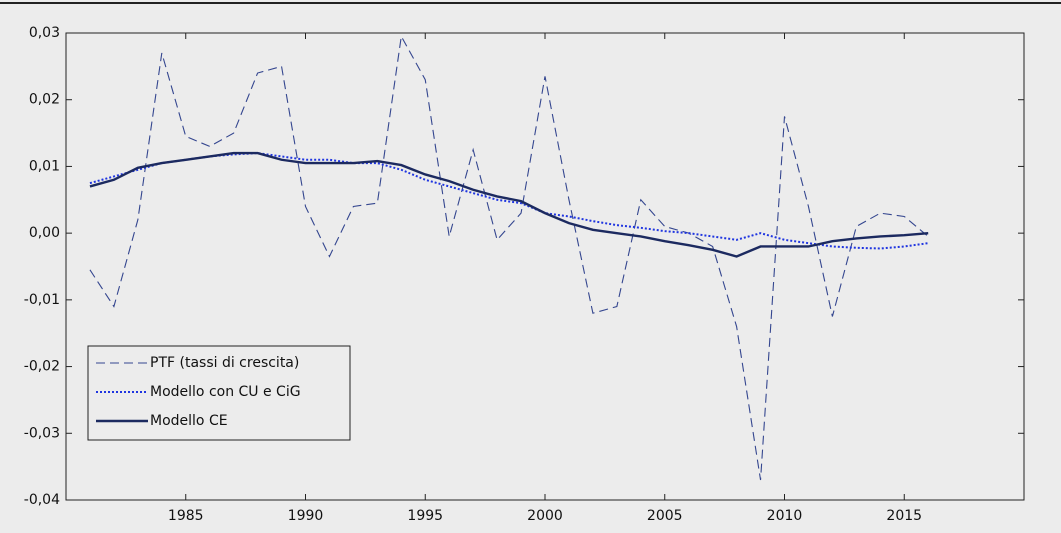 The width and height of the screenshot is (1061, 533). Describe the element at coordinates (785, 516) in the screenshot. I see `x-tick-label: 2010` at that location.